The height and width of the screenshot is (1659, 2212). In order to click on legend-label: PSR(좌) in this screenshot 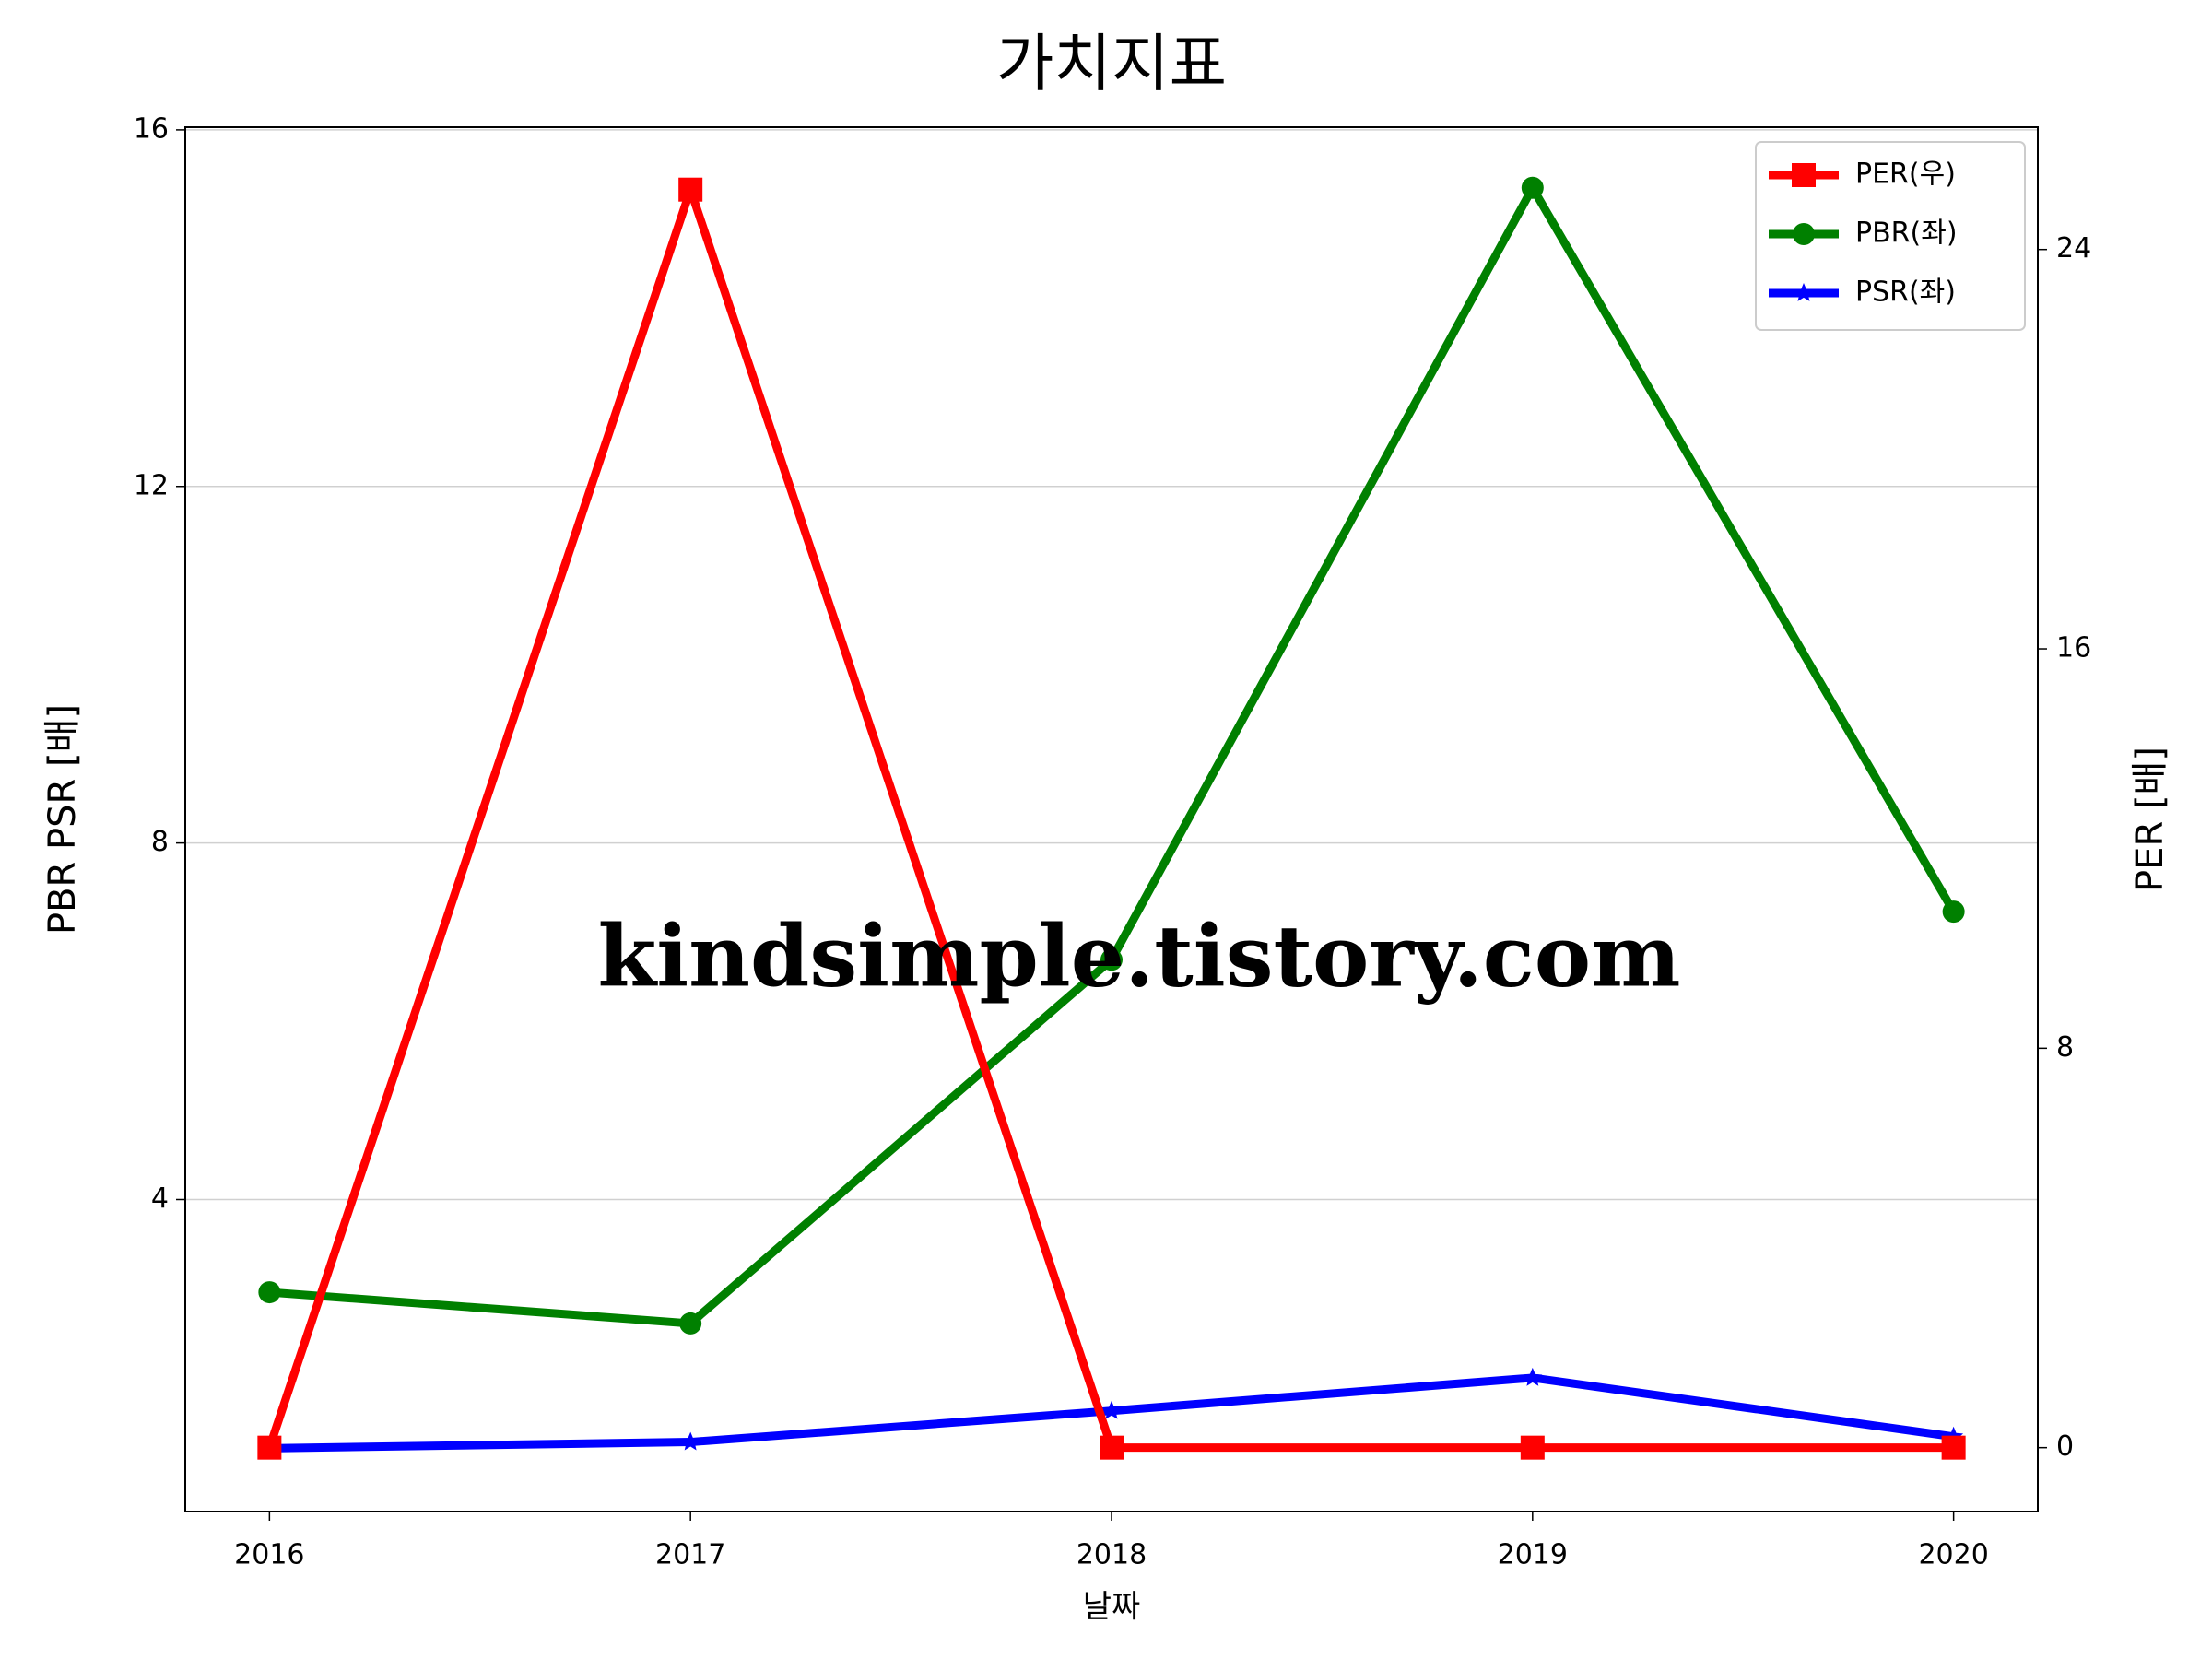, I will do `click(1905, 292)`.